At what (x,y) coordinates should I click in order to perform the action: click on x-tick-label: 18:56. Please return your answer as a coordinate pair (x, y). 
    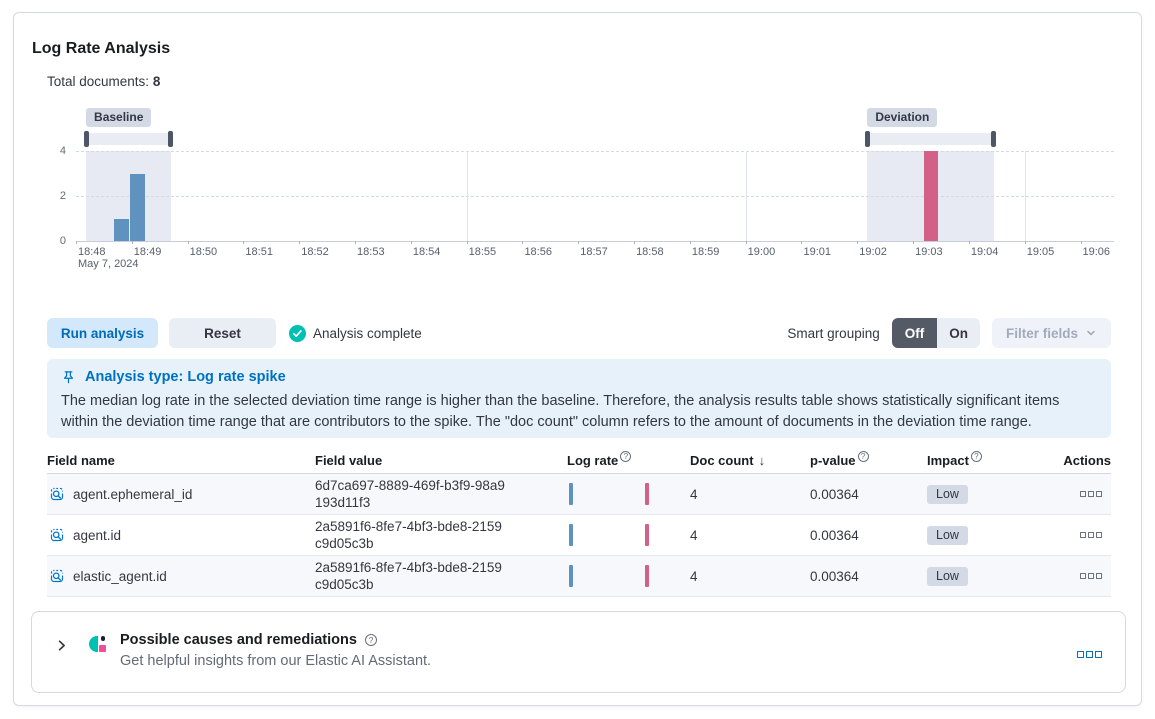
    Looking at the image, I should click on (538, 252).